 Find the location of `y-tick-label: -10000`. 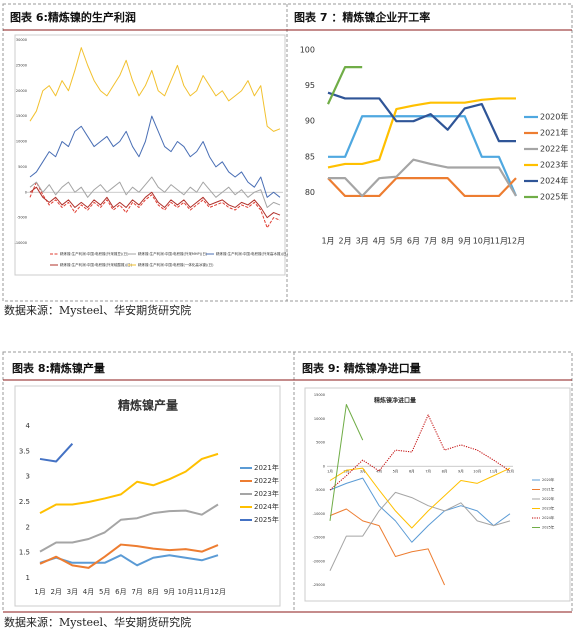

y-tick-label: -10000 is located at coordinates (319, 514).